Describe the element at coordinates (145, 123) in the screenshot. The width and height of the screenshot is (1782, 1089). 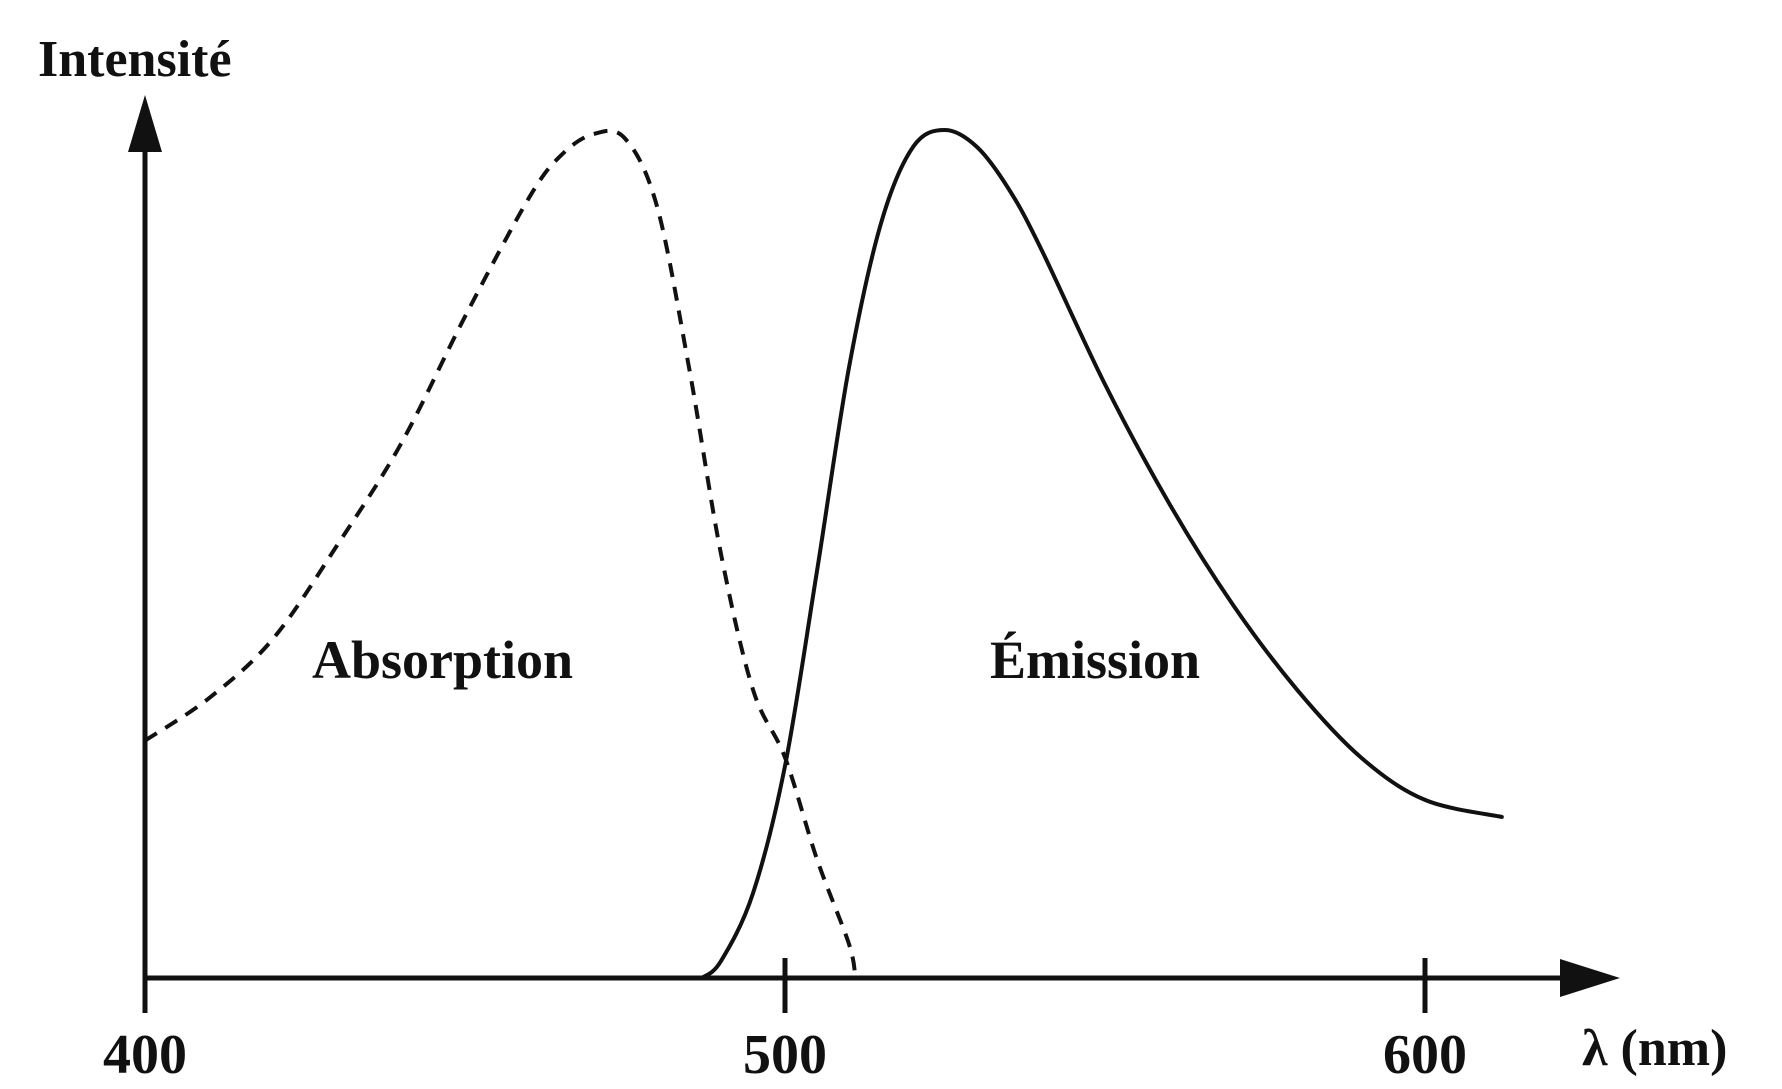
I see `y-axis-arrow` at that location.